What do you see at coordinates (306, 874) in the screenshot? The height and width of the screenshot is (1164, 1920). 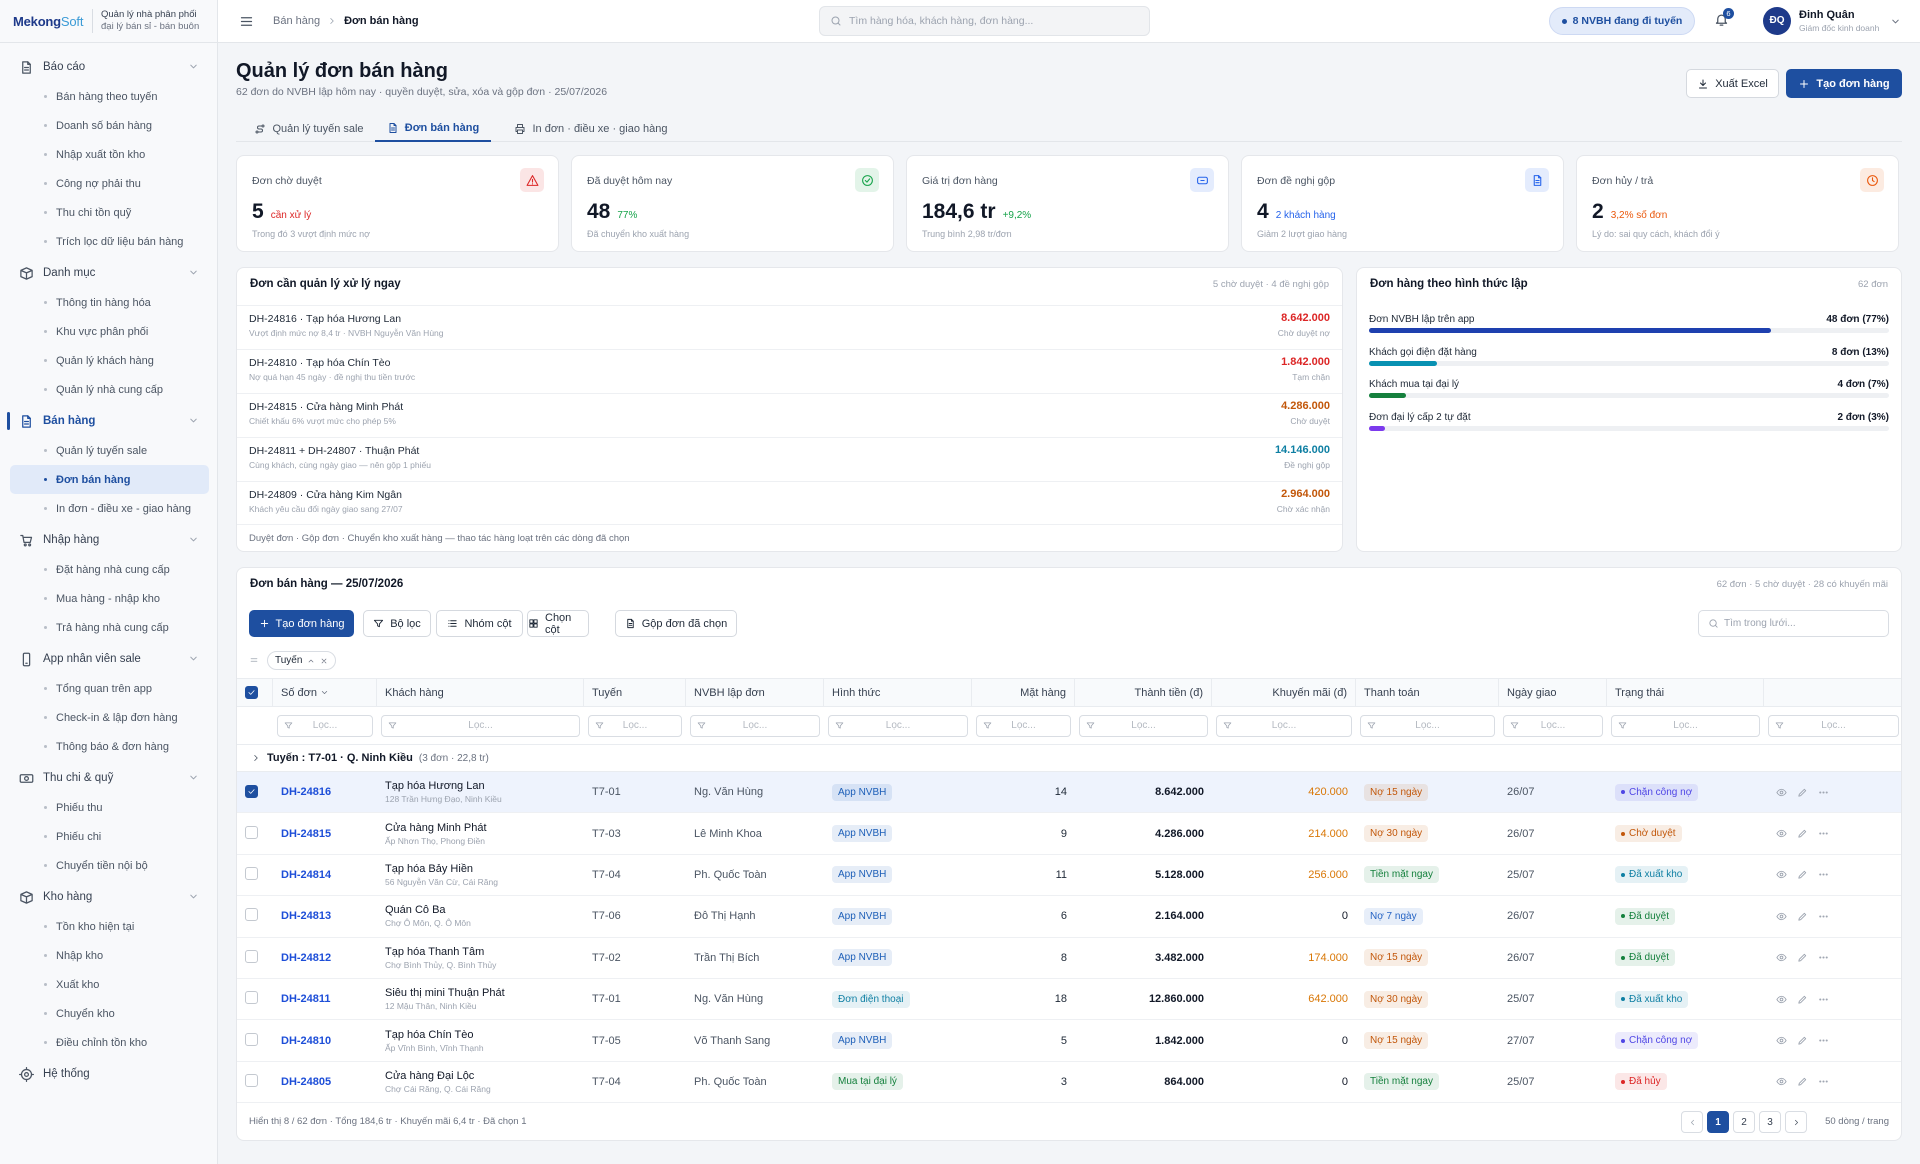 I see `order-id: DH-24814` at bounding box center [306, 874].